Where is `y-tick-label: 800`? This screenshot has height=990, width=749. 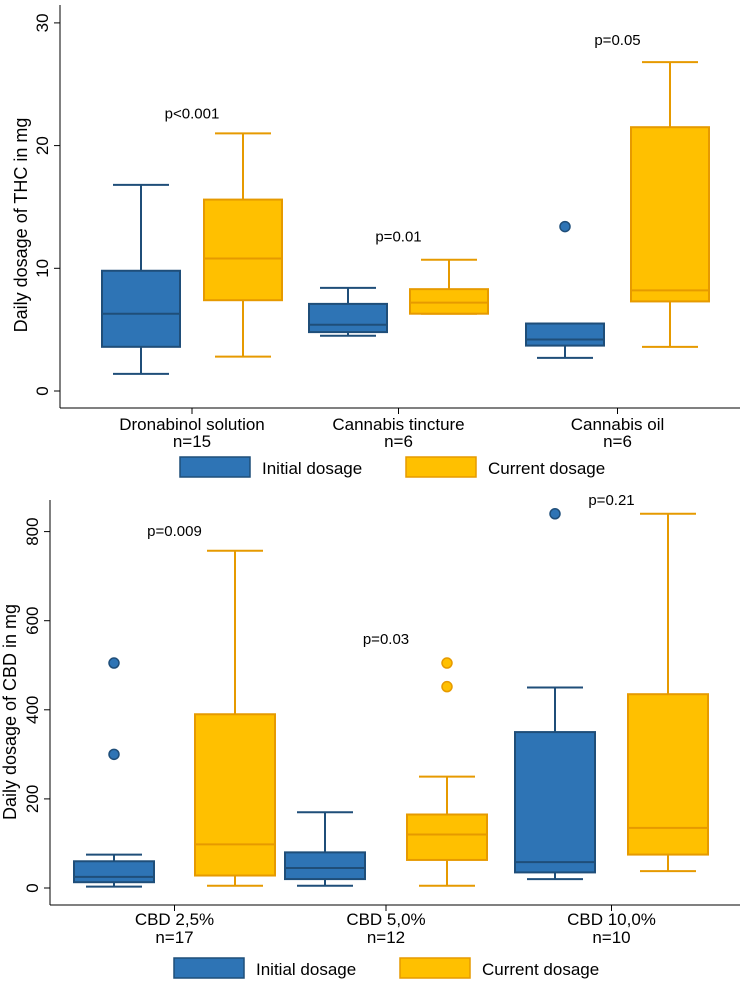
y-tick-label: 800 is located at coordinates (32, 531).